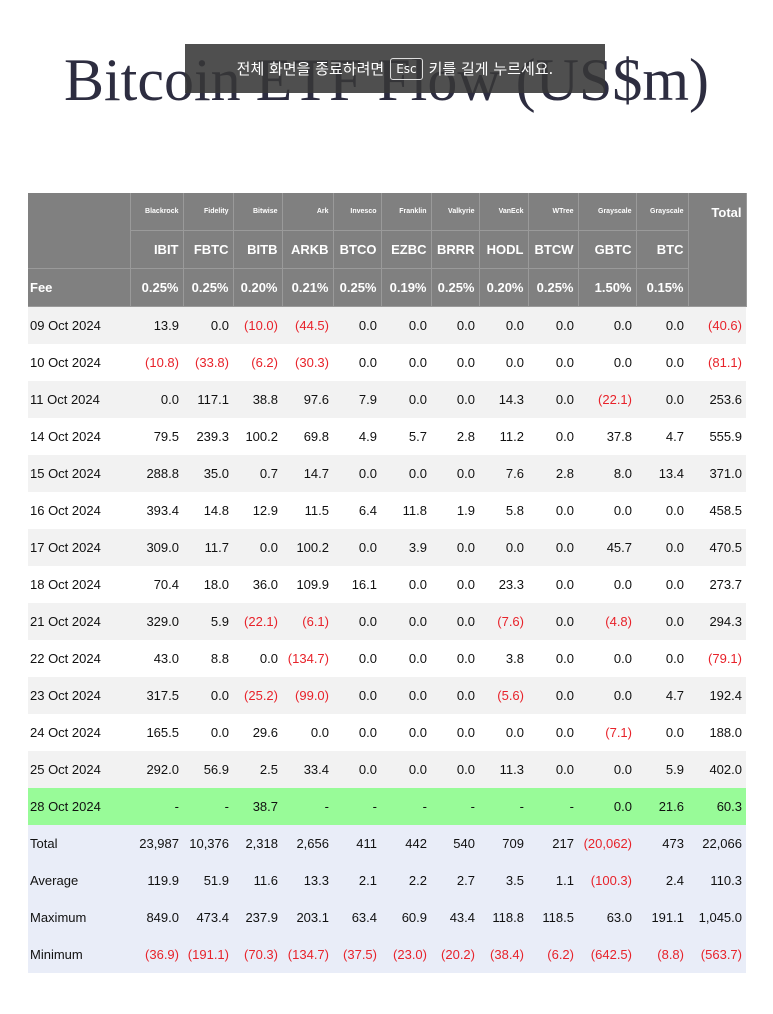 This screenshot has width=773, height=1014. I want to click on cell-value: (79.1), so click(725, 658).